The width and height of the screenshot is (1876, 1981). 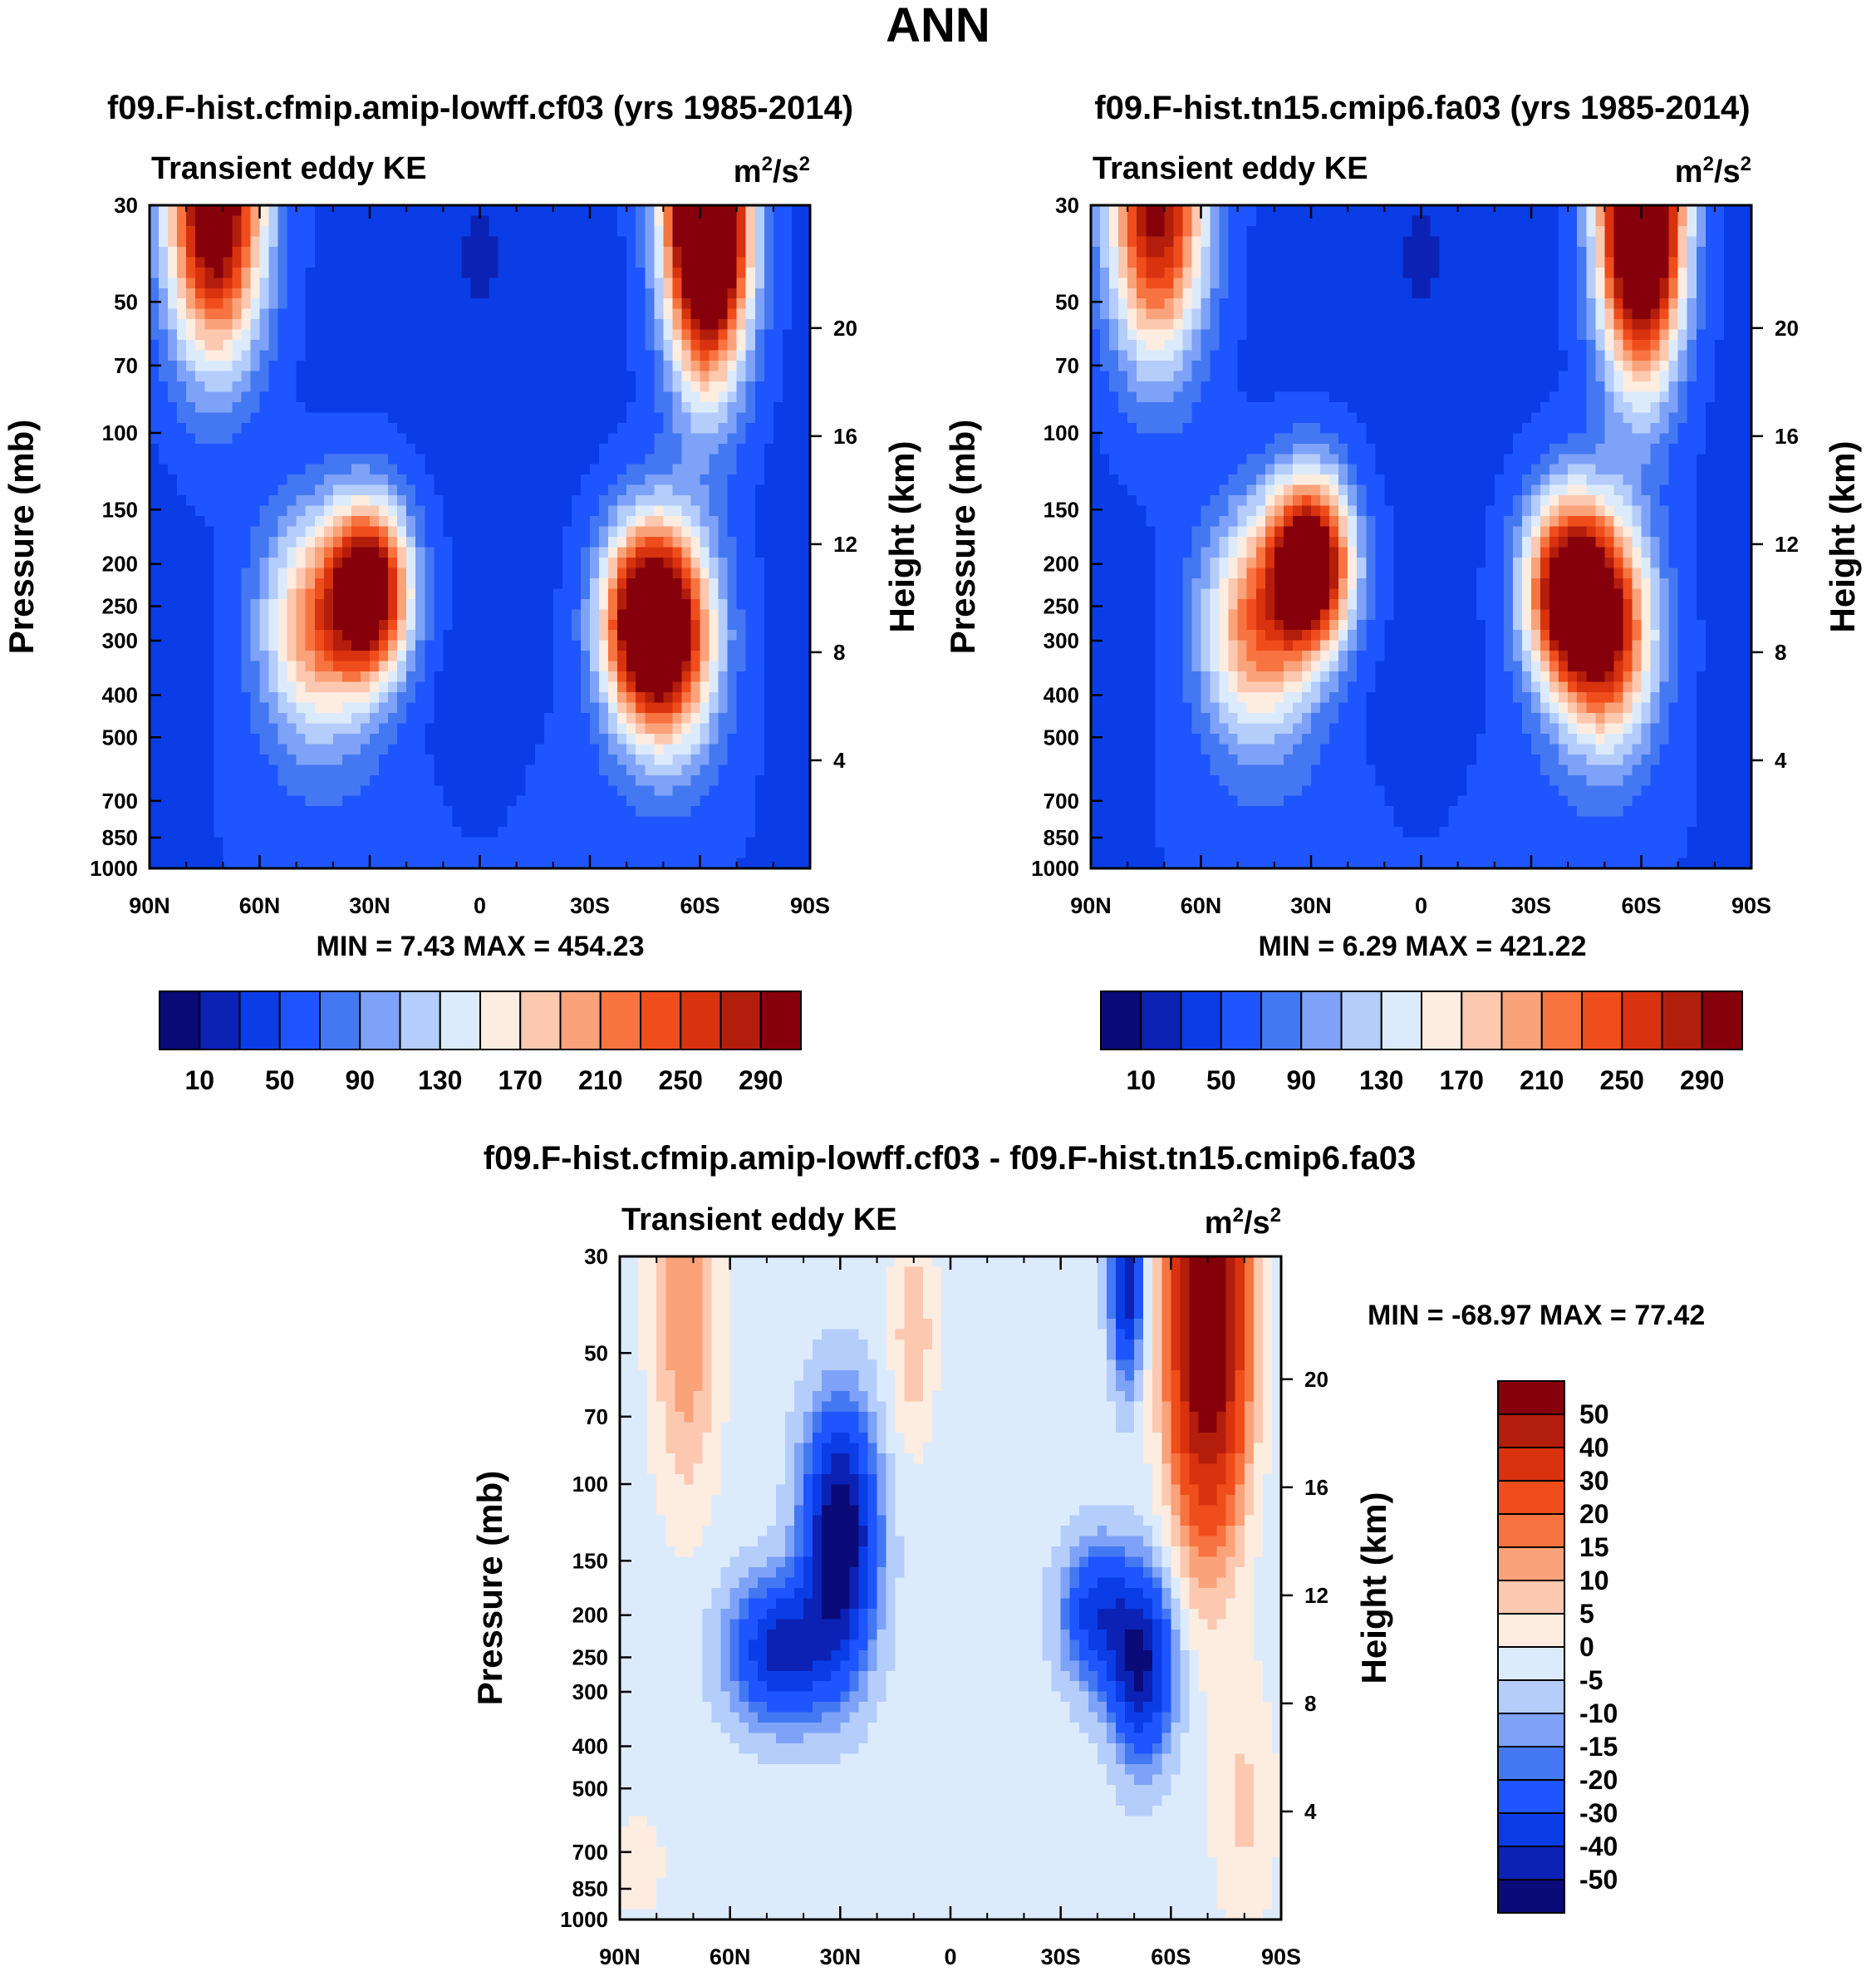 I want to click on x-tick-label: 60S, so click(x=699, y=905).